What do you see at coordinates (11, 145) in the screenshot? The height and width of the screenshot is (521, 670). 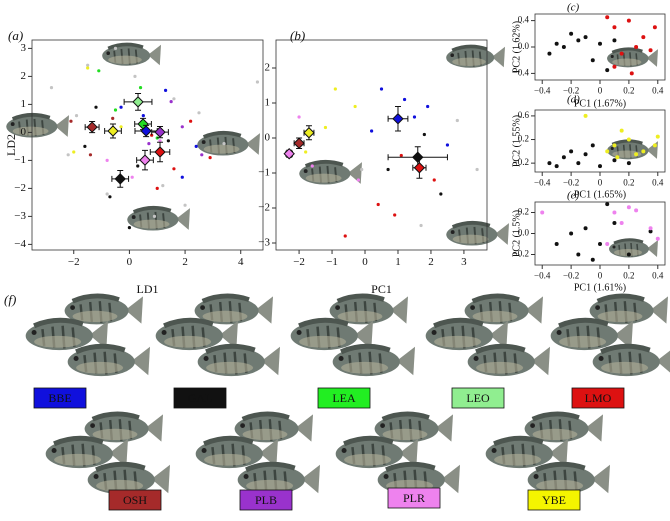 I see `y-axis-label: LD2` at bounding box center [11, 145].